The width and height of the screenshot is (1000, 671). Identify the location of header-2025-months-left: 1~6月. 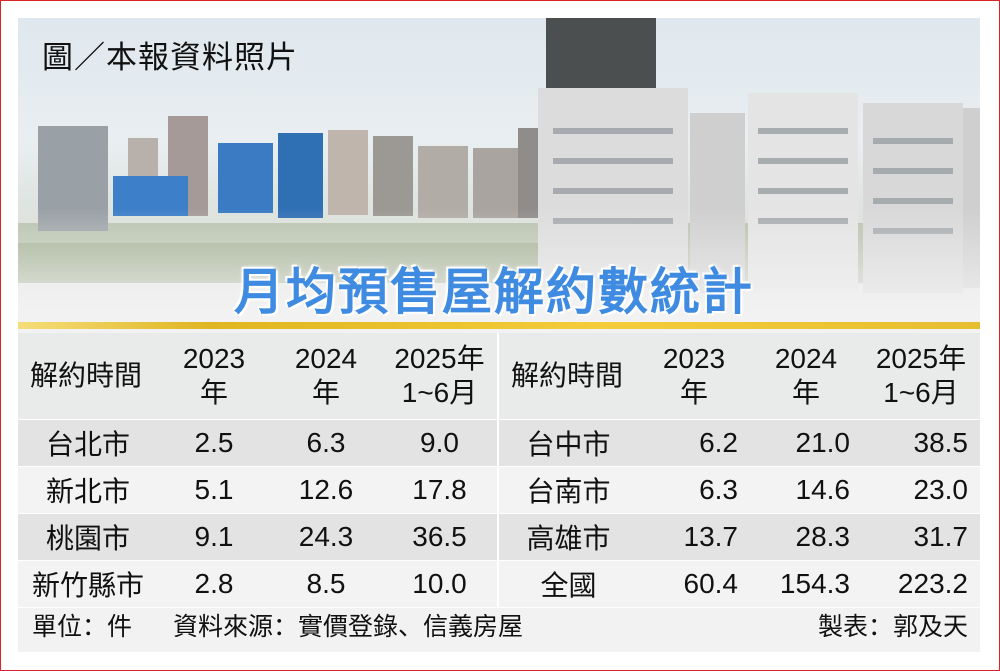
(439, 392).